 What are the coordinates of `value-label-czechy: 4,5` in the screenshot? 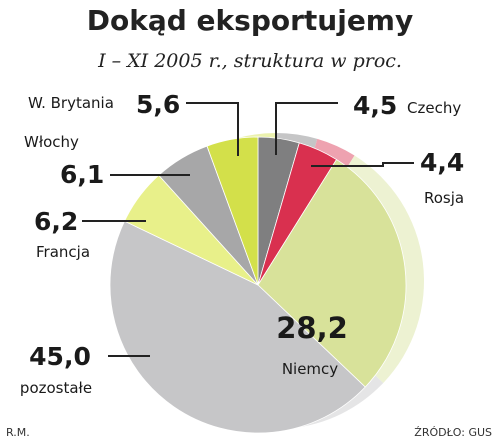 It's located at (375, 105).